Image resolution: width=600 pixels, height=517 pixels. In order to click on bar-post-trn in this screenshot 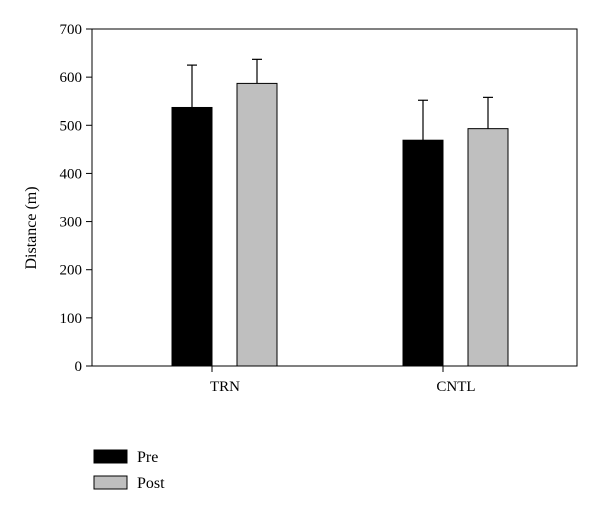, I will do `click(257, 224)`.